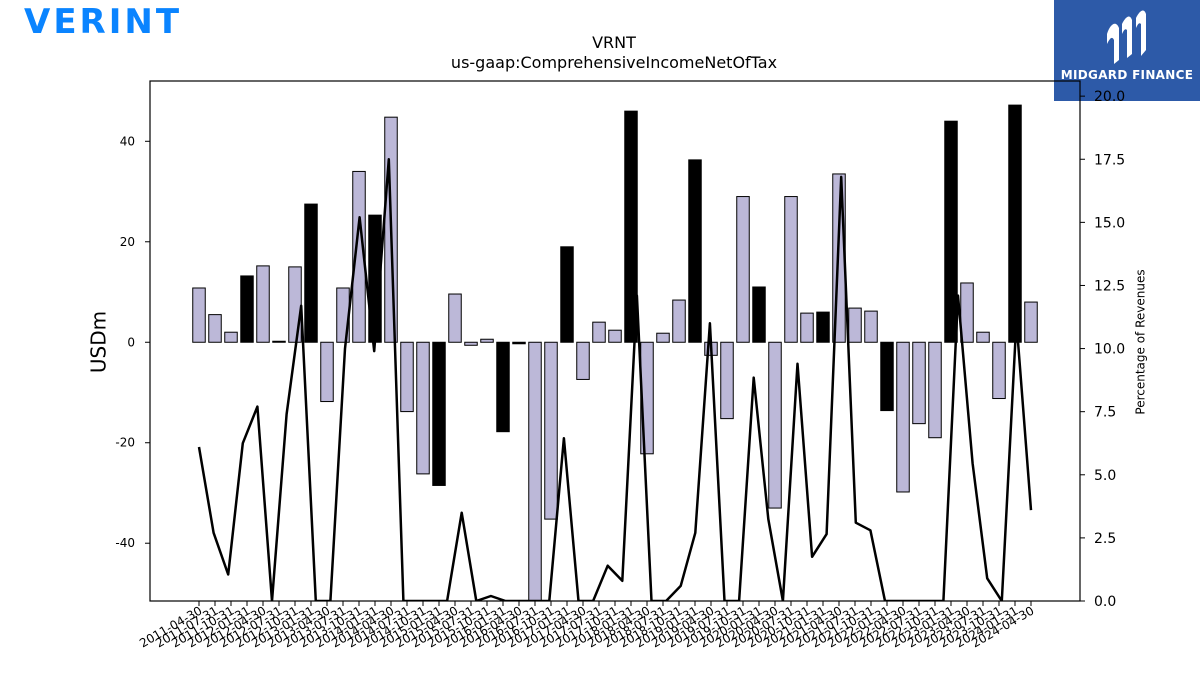  What do you see at coordinates (1105, 476) in the screenshot?
I see `y2-tick-label: 5.0` at bounding box center [1105, 476].